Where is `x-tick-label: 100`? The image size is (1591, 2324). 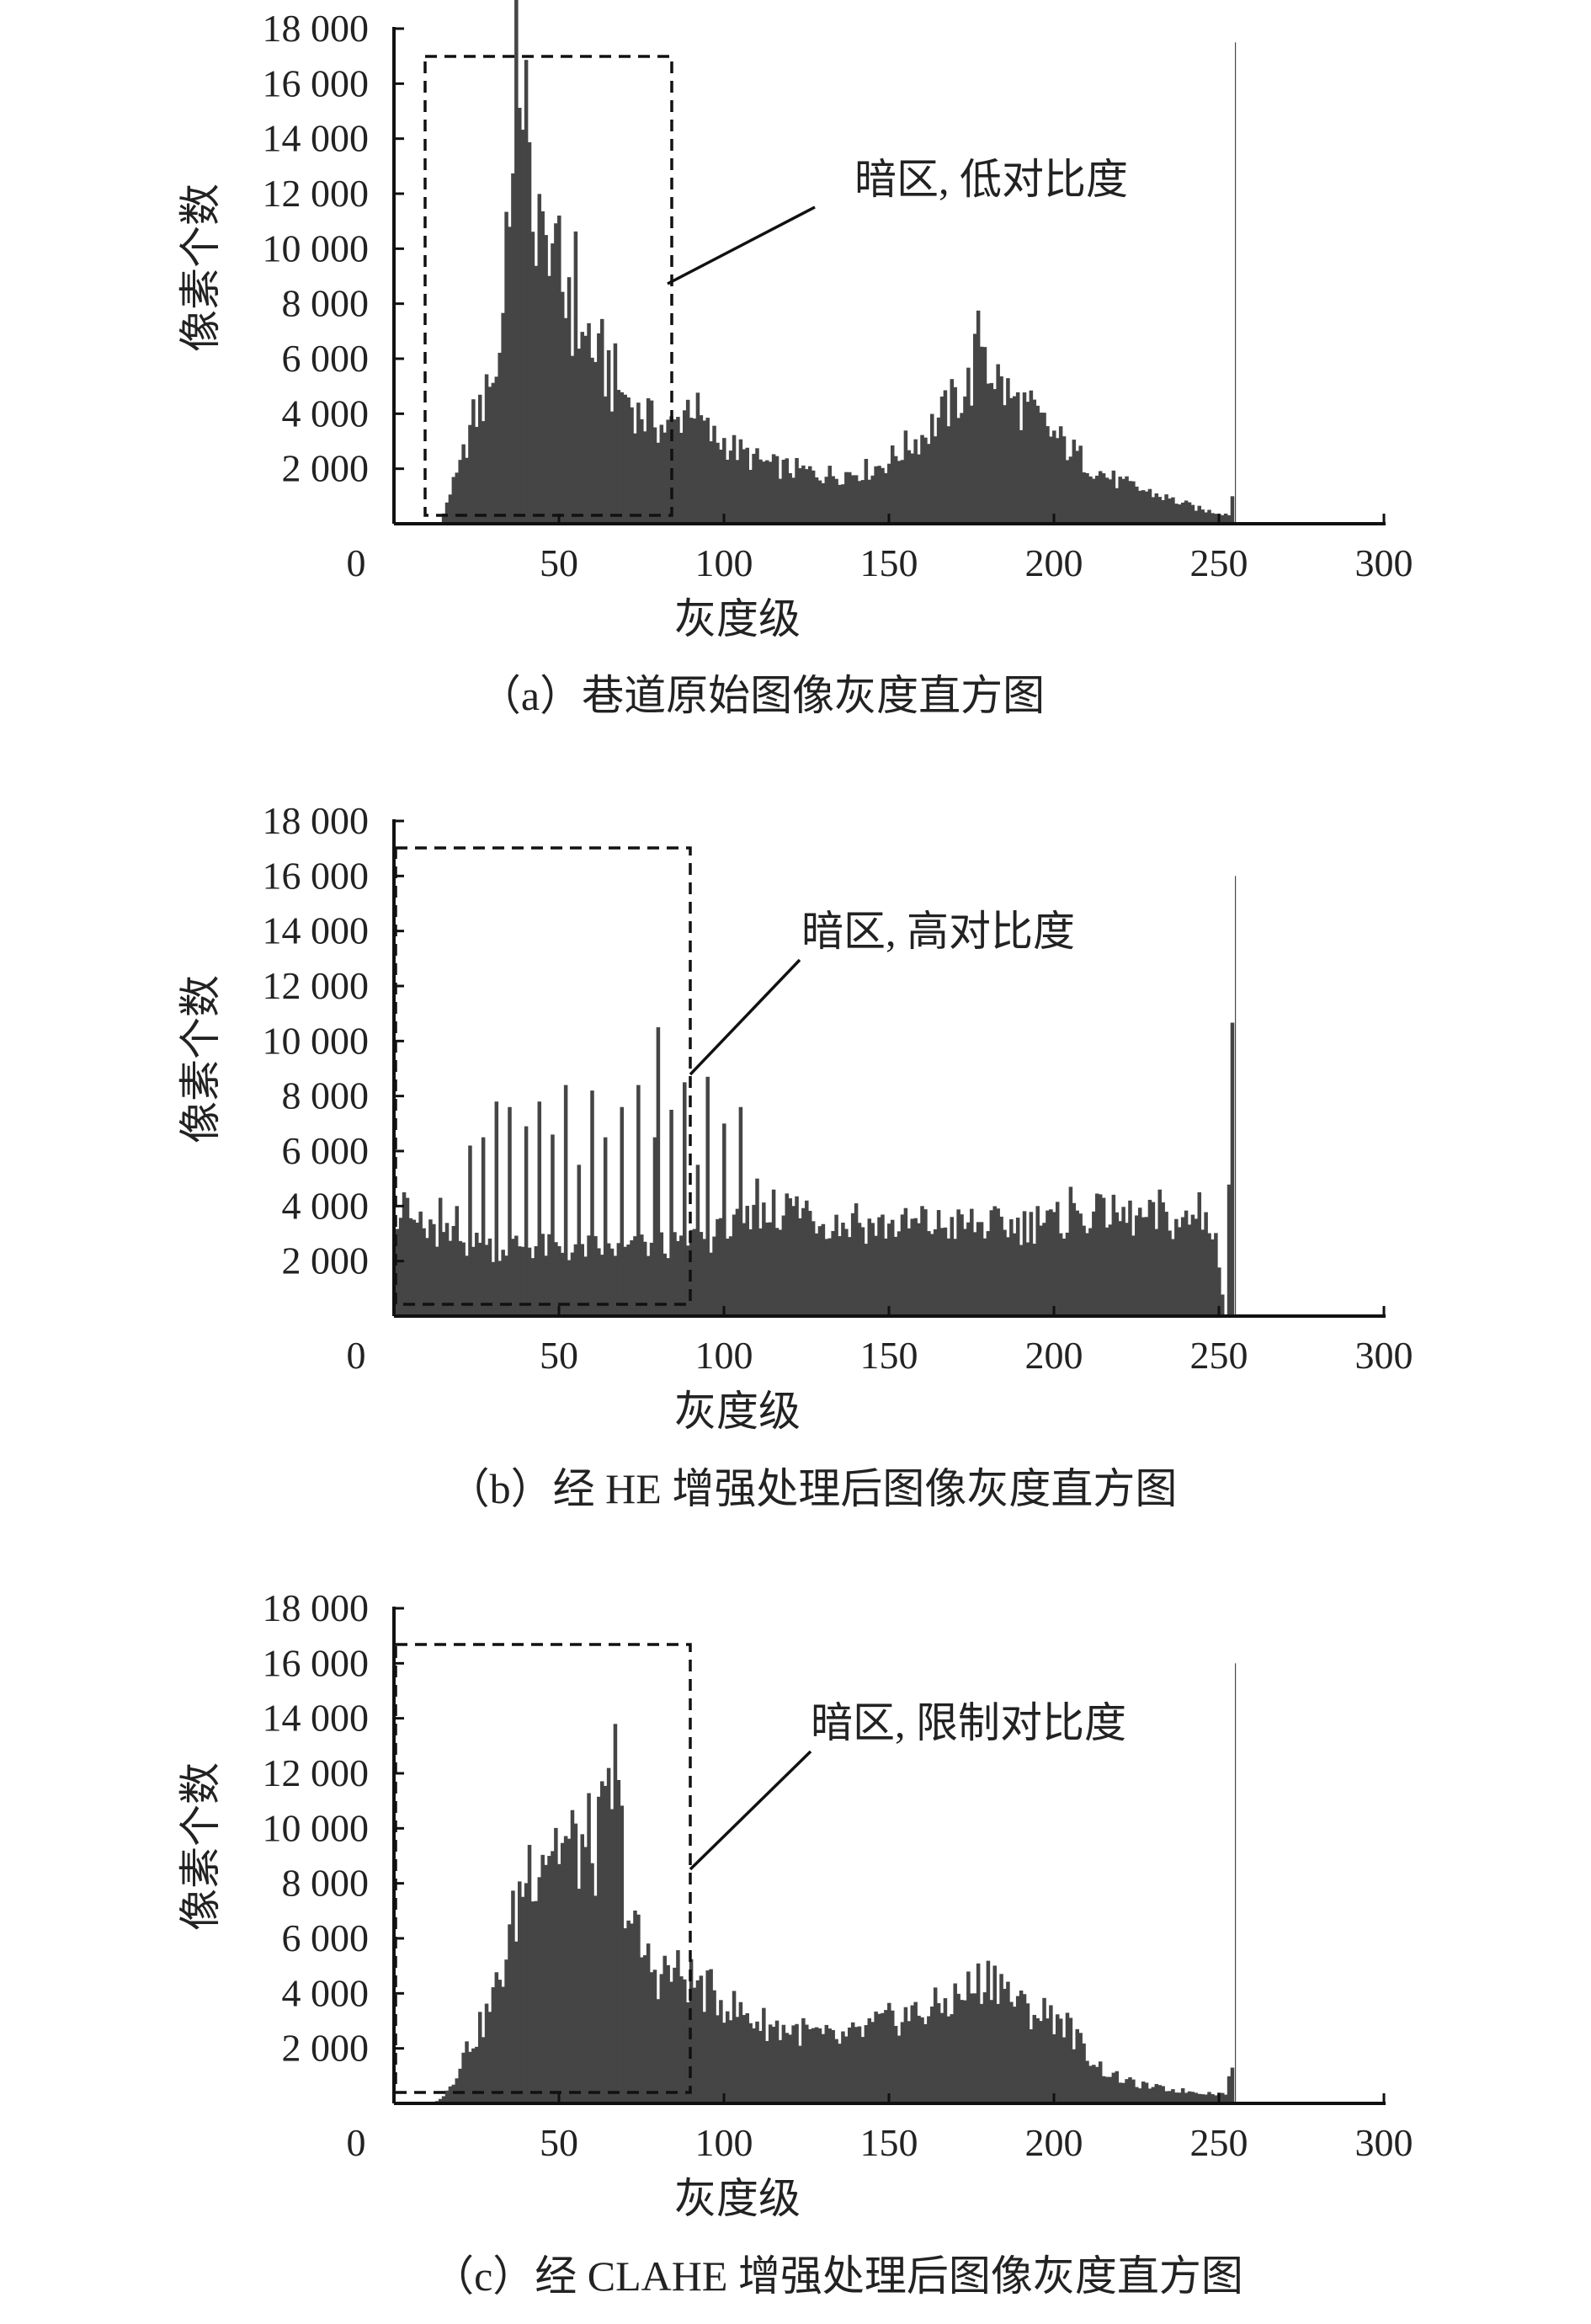
x-tick-label: 100 is located at coordinates (724, 2142).